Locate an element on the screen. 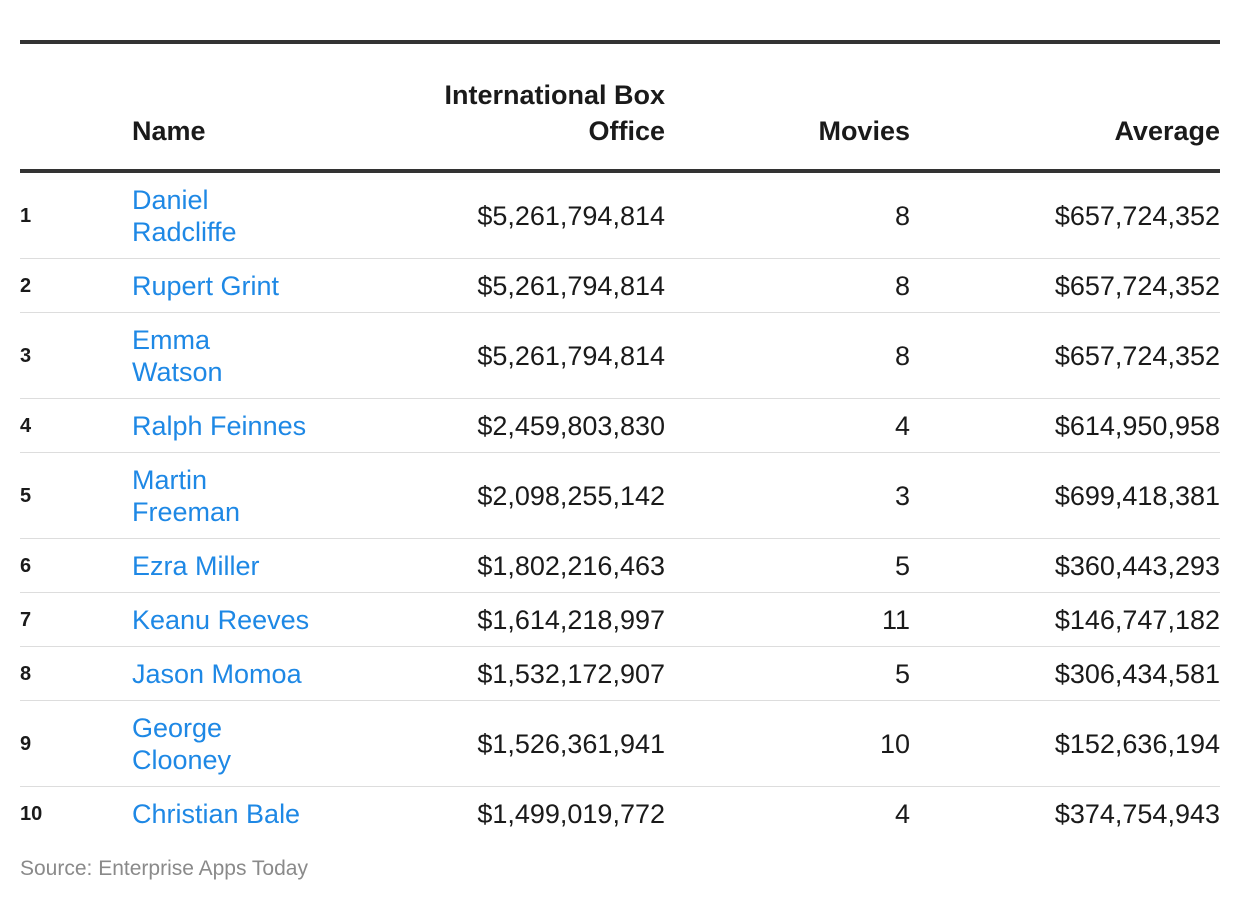 This screenshot has height=904, width=1240. table-row: 6 Ezra Miller $1,802,216,463 5 $360,443,293 is located at coordinates (620, 565).